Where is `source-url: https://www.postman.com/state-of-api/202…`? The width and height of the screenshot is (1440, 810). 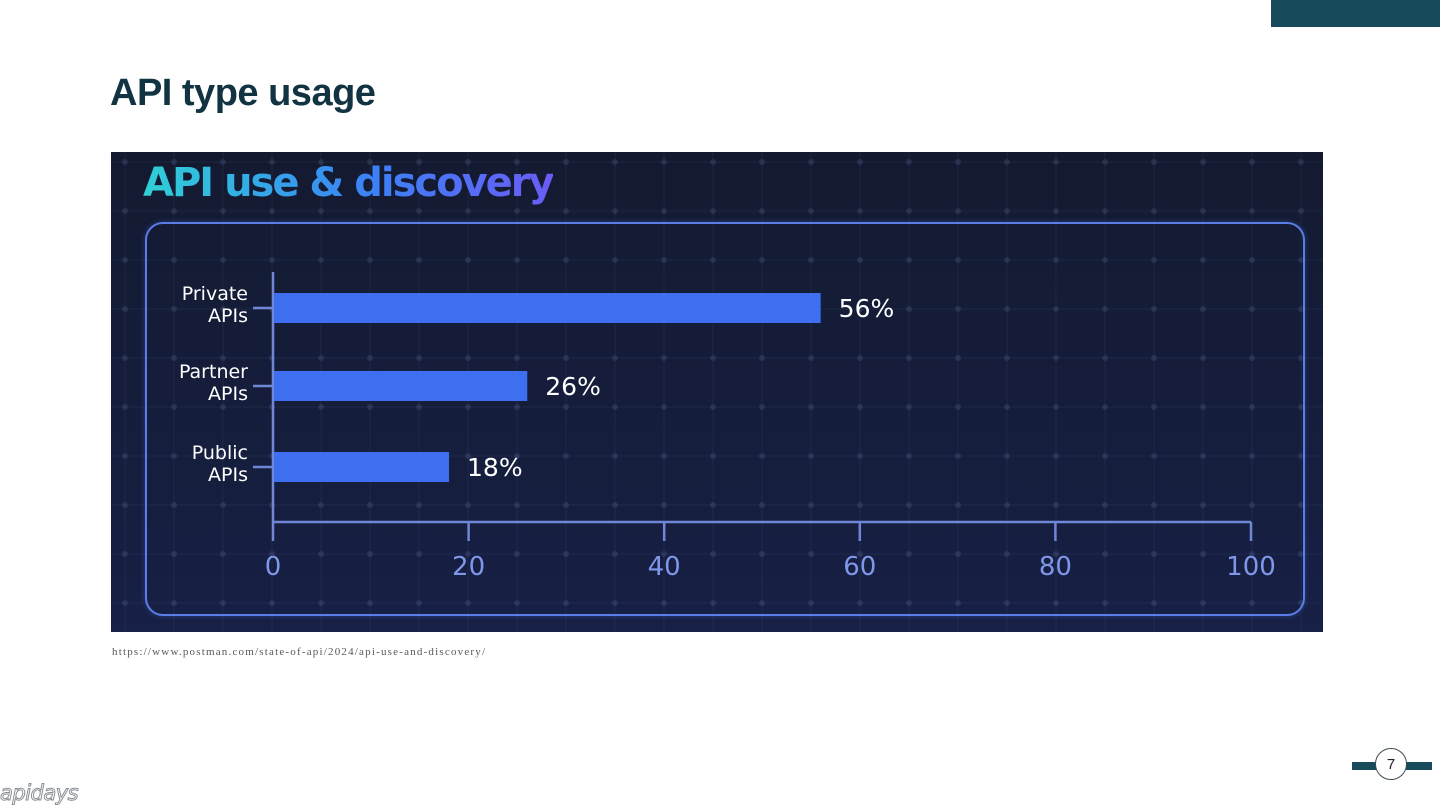
source-url: https://www.postman.com/state-of-api/202… is located at coordinates (299, 652).